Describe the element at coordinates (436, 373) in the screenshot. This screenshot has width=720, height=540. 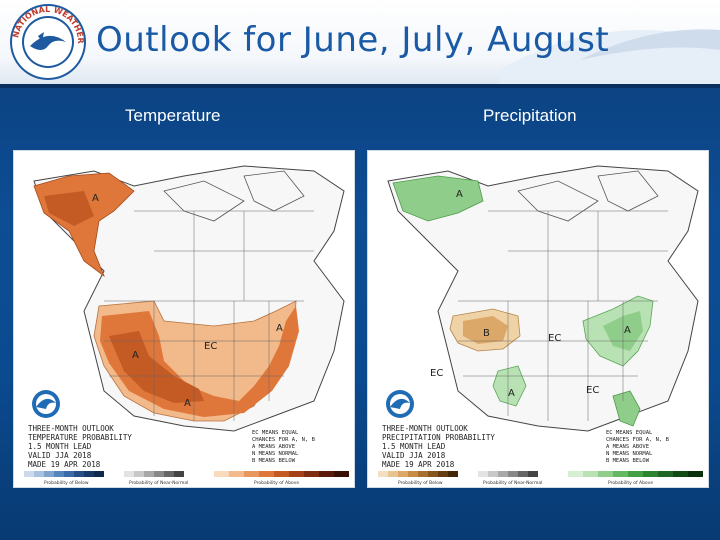
I see `precip-zone-label-ec3: EC` at that location.